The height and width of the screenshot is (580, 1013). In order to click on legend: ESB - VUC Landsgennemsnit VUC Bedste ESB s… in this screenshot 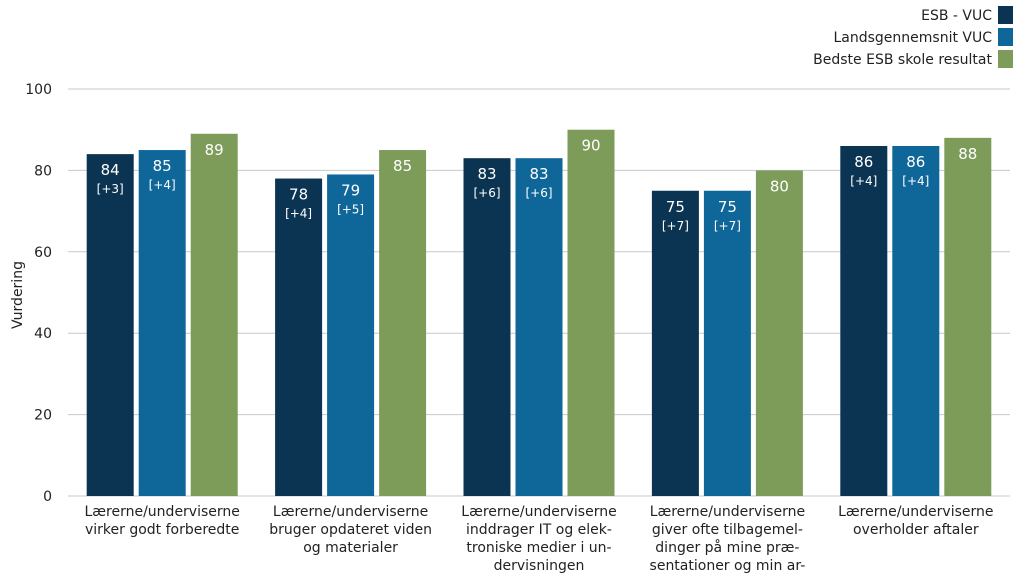, I will do `click(913, 37)`.